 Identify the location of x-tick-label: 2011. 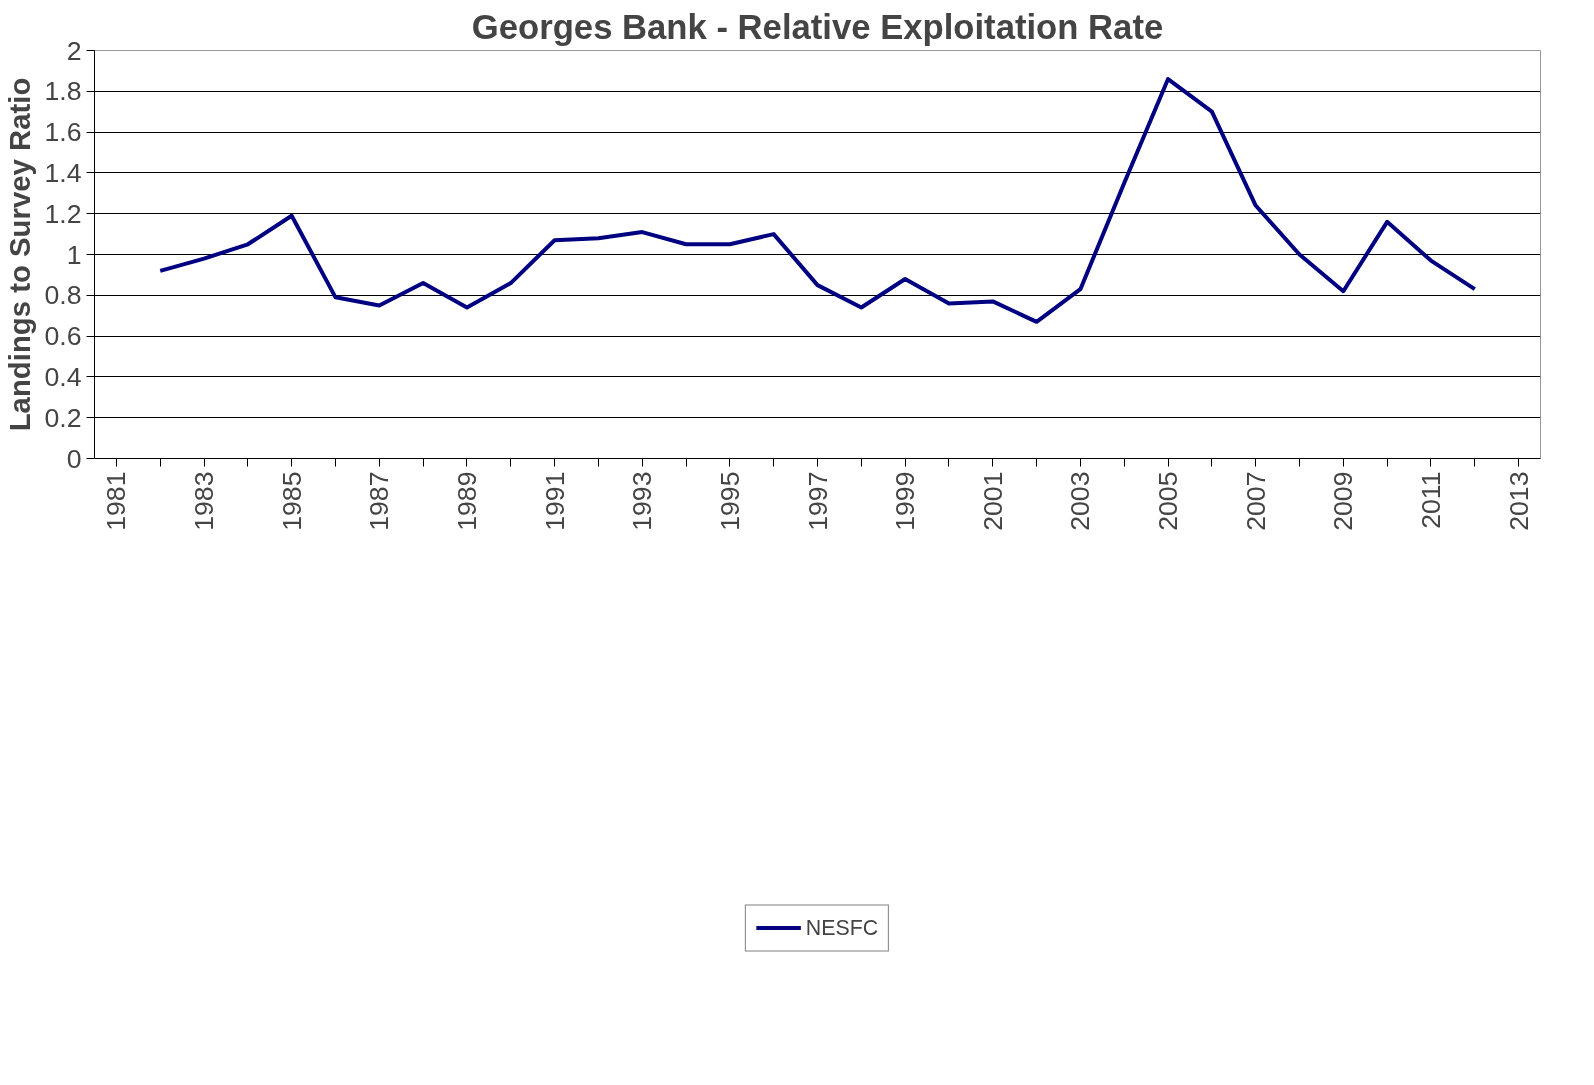
(1430, 500).